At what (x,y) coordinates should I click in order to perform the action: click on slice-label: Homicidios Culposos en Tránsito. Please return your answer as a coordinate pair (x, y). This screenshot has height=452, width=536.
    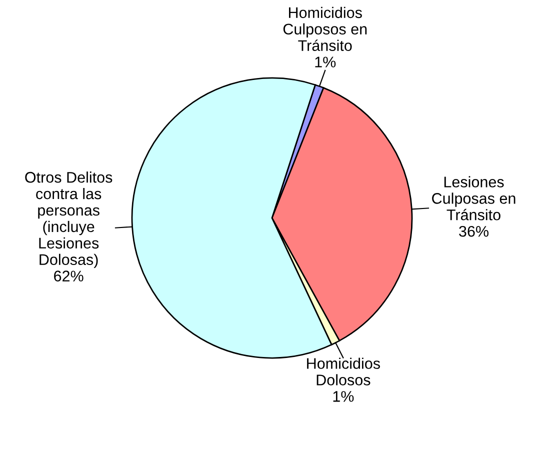
    Looking at the image, I should click on (325, 28).